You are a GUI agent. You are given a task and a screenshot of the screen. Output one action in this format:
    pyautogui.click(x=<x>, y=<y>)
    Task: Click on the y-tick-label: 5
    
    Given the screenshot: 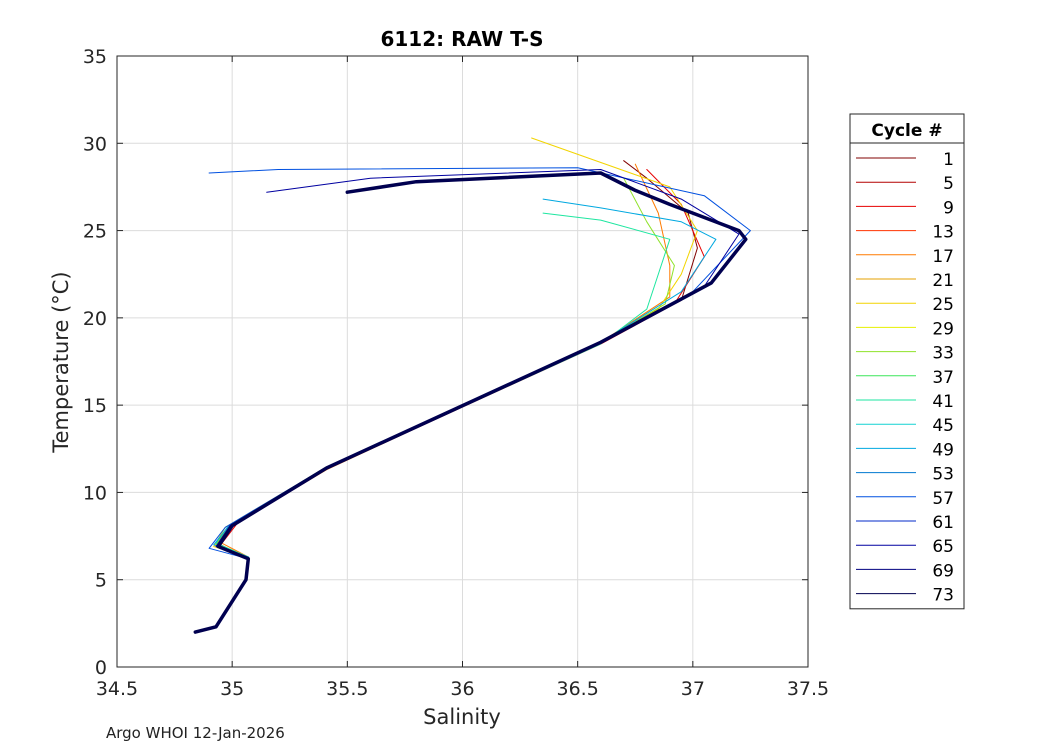 What is the action you would take?
    pyautogui.click(x=101, y=581)
    